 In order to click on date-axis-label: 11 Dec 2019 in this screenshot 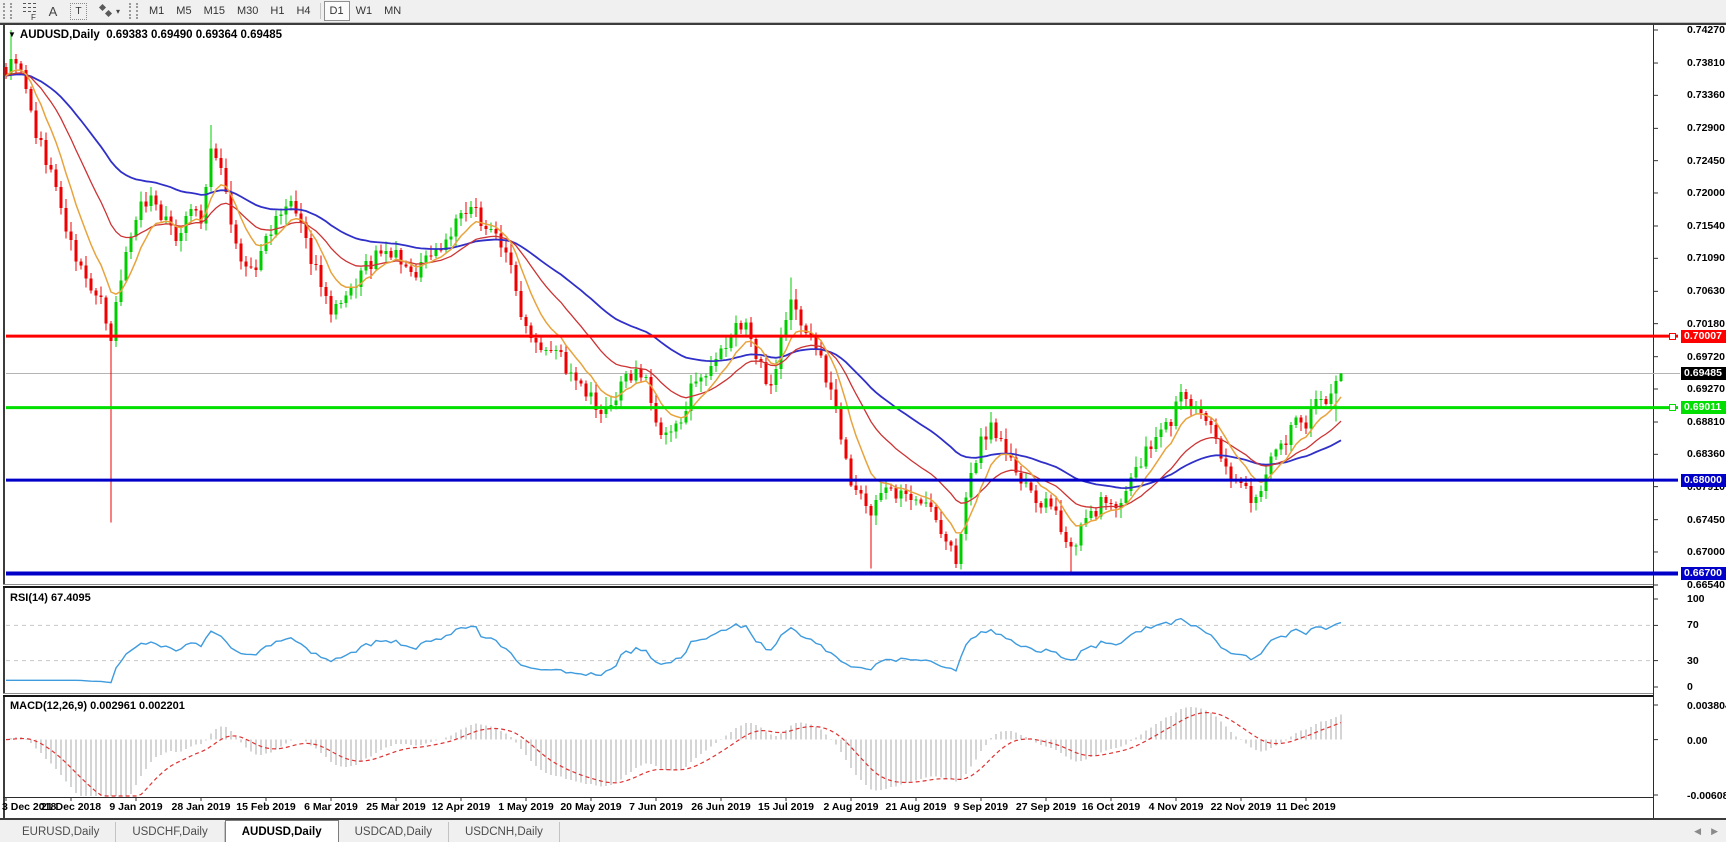, I will do `click(1306, 807)`.